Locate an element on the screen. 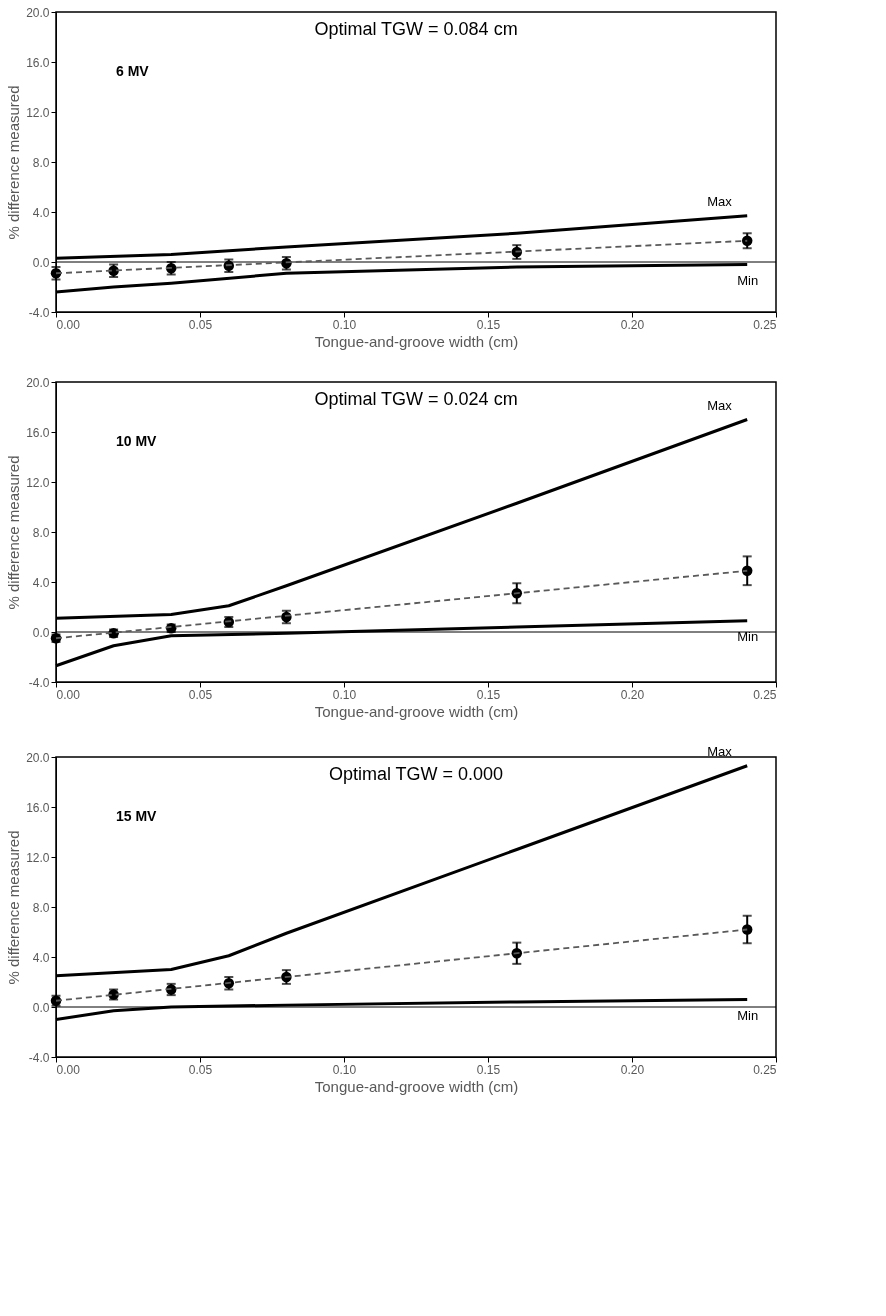  chart-title: Optimal TGW = 0.084 cm is located at coordinates (416, 29).